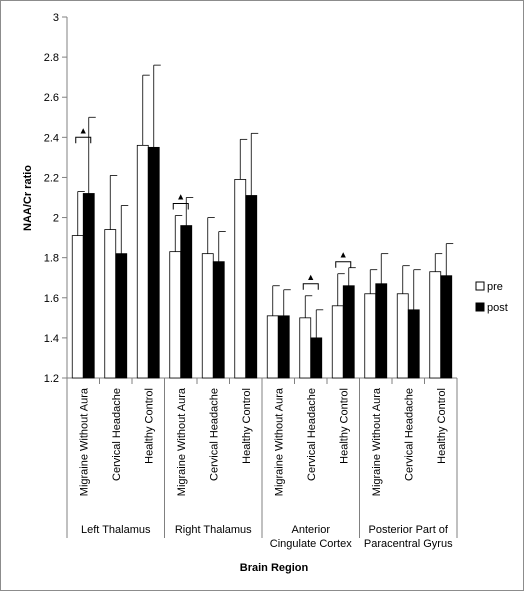  Describe the element at coordinates (51, 299) in the screenshot. I see `y-tick-label: 1.6` at that location.